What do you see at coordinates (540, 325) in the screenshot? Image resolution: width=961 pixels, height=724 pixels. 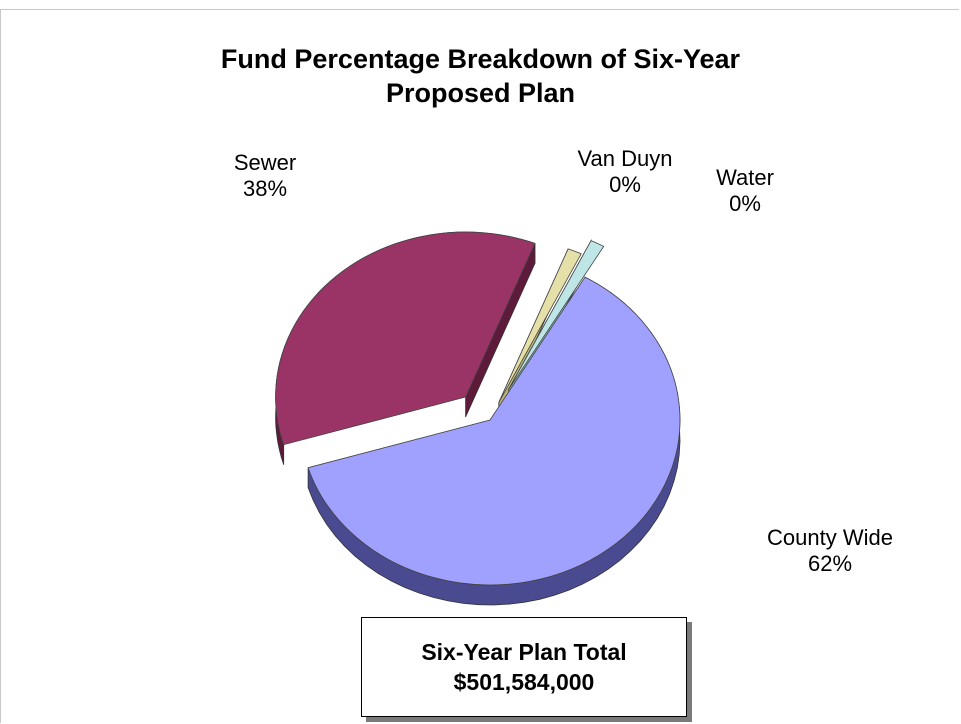 I see `slice-van-duyn` at bounding box center [540, 325].